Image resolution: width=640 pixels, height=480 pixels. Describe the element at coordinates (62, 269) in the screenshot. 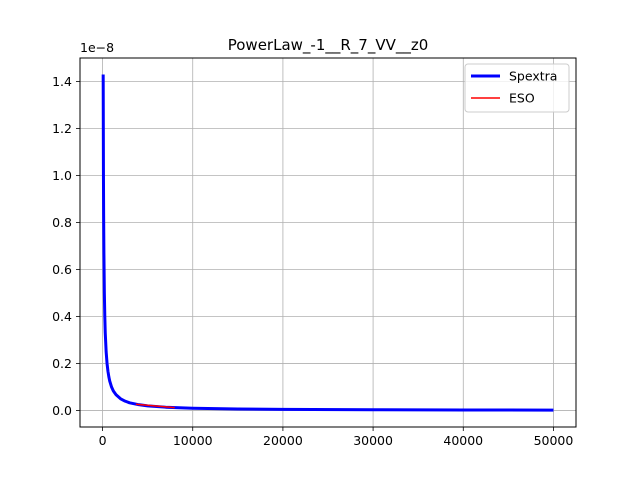

I see `y-tick-label: 0.6` at that location.